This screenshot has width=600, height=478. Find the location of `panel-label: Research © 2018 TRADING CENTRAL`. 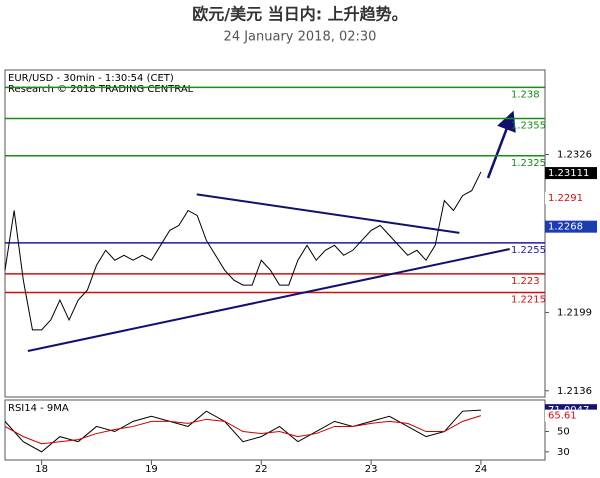

panel-label: Research © 2018 TRADING CENTRAL is located at coordinates (101, 89).